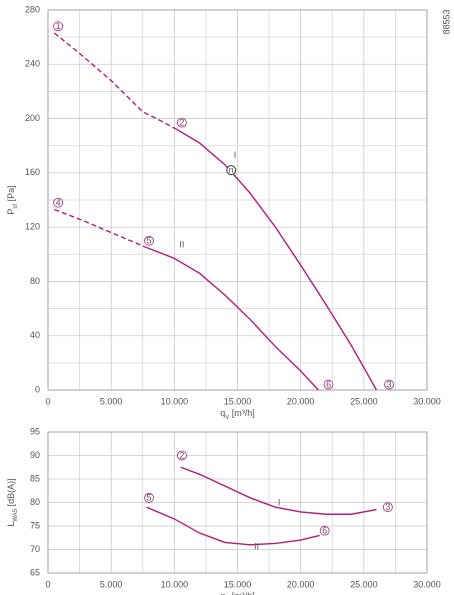  What do you see at coordinates (35, 335) in the screenshot?
I see `y-tick-label: 40` at bounding box center [35, 335].